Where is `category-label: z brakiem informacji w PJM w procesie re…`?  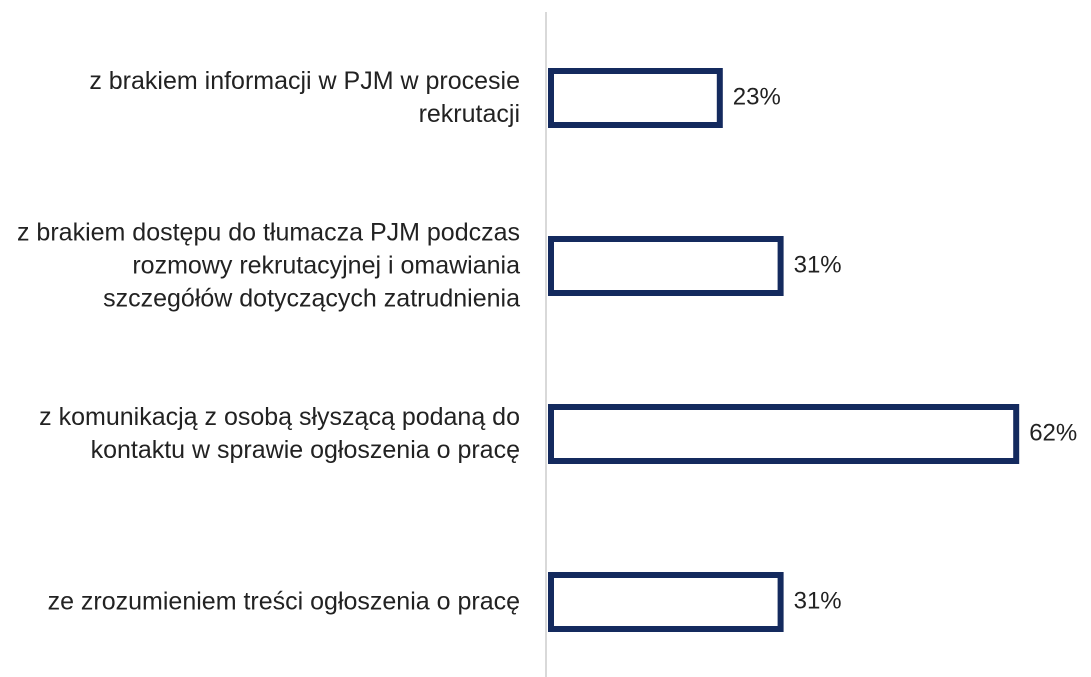
category-label: z brakiem informacji w PJM w procesie re… is located at coordinates (304, 97).